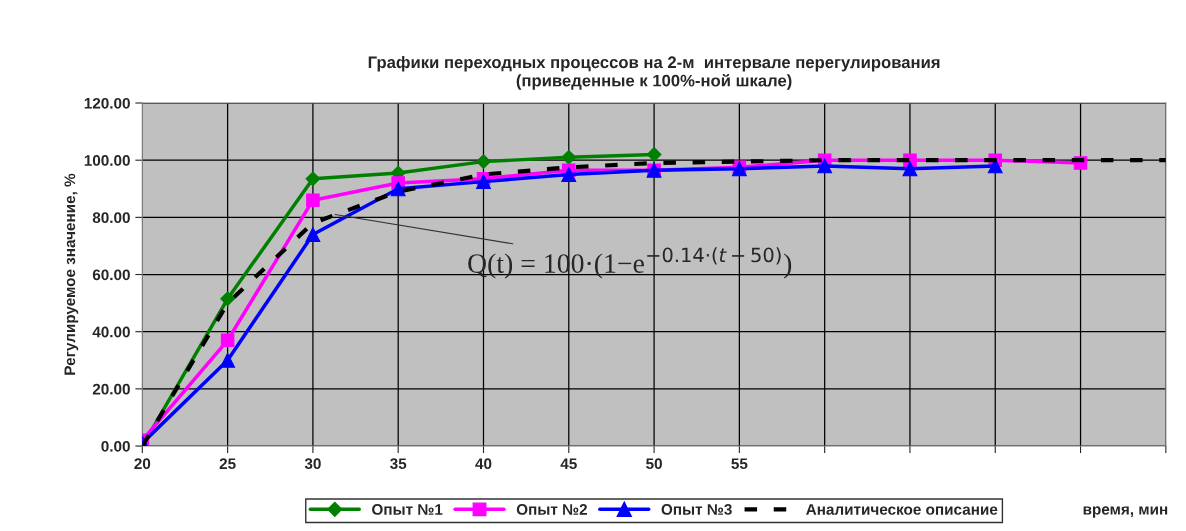 The height and width of the screenshot is (531, 1186). What do you see at coordinates (111, 332) in the screenshot?
I see `y-tick-label: 40.00` at bounding box center [111, 332].